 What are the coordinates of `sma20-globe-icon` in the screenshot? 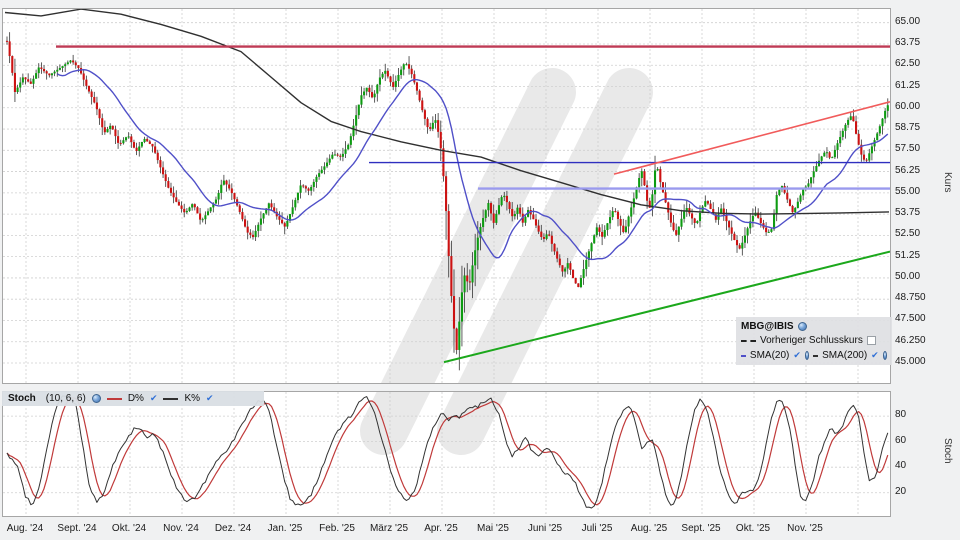 It's located at (807, 356).